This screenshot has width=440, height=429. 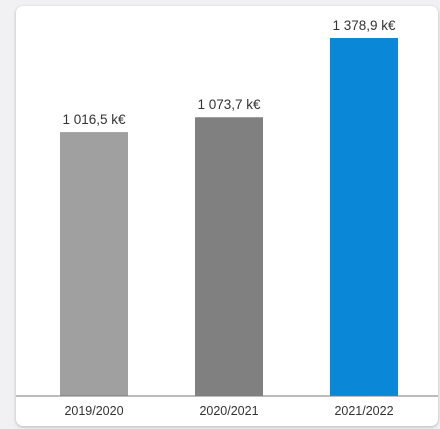 I want to click on value-label-3: 1 378,9 k€, so click(x=364, y=25).